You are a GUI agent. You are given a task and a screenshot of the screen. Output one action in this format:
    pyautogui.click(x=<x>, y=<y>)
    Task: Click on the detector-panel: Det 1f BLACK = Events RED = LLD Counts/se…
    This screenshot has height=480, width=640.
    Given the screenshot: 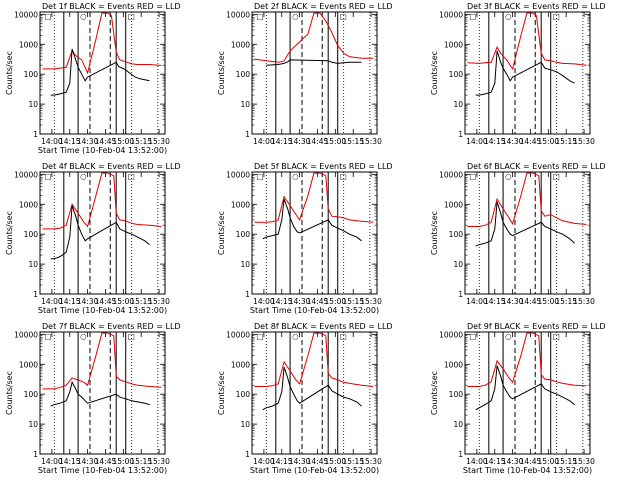 What is the action you would take?
    pyautogui.click(x=93, y=78)
    